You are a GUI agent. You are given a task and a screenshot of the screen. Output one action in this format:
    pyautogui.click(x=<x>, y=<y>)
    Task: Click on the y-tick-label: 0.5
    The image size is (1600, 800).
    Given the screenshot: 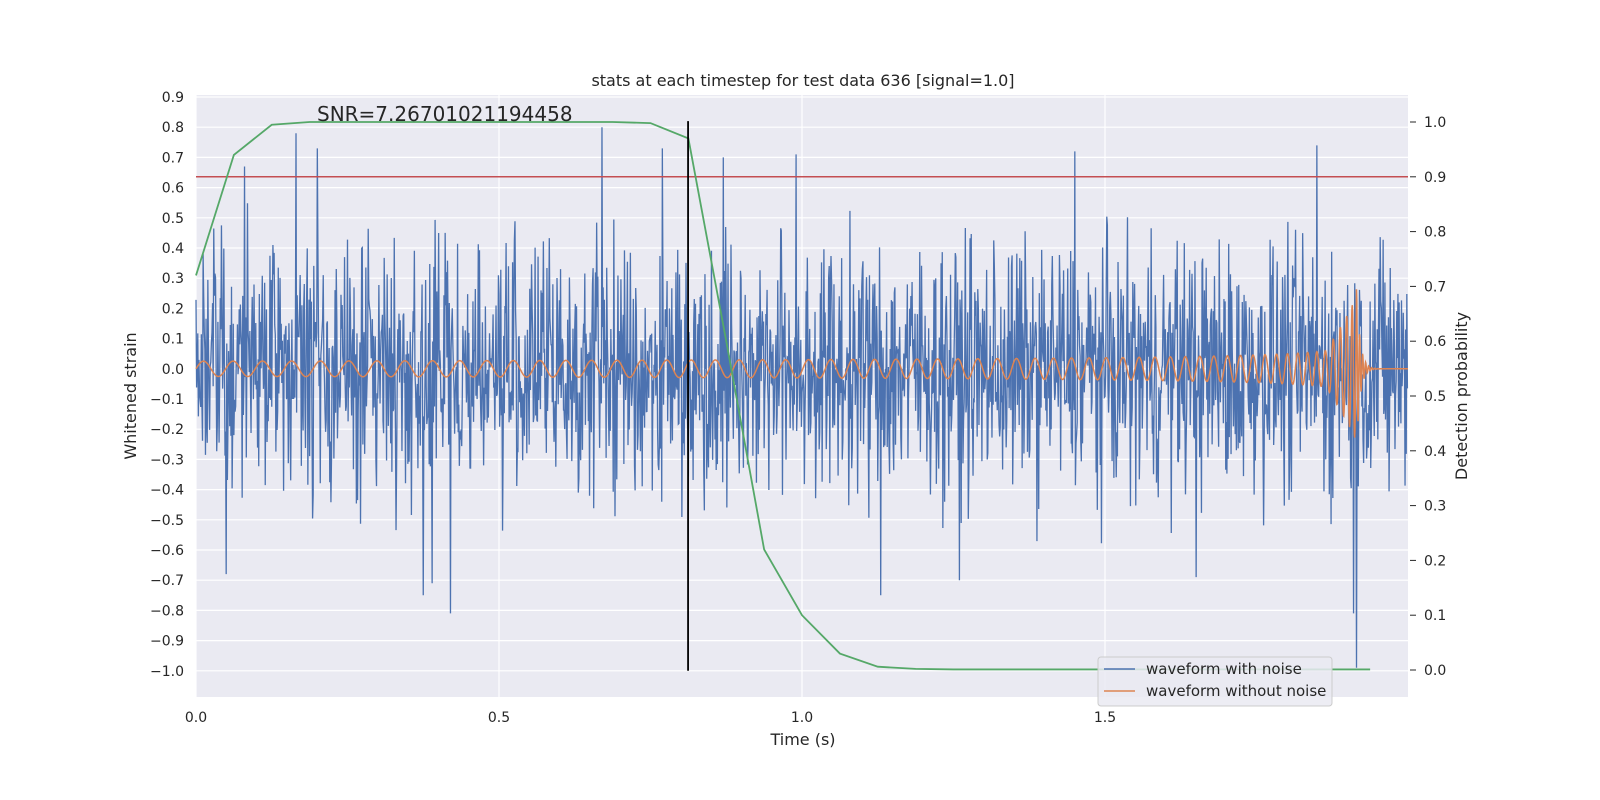 What is the action you would take?
    pyautogui.click(x=173, y=219)
    